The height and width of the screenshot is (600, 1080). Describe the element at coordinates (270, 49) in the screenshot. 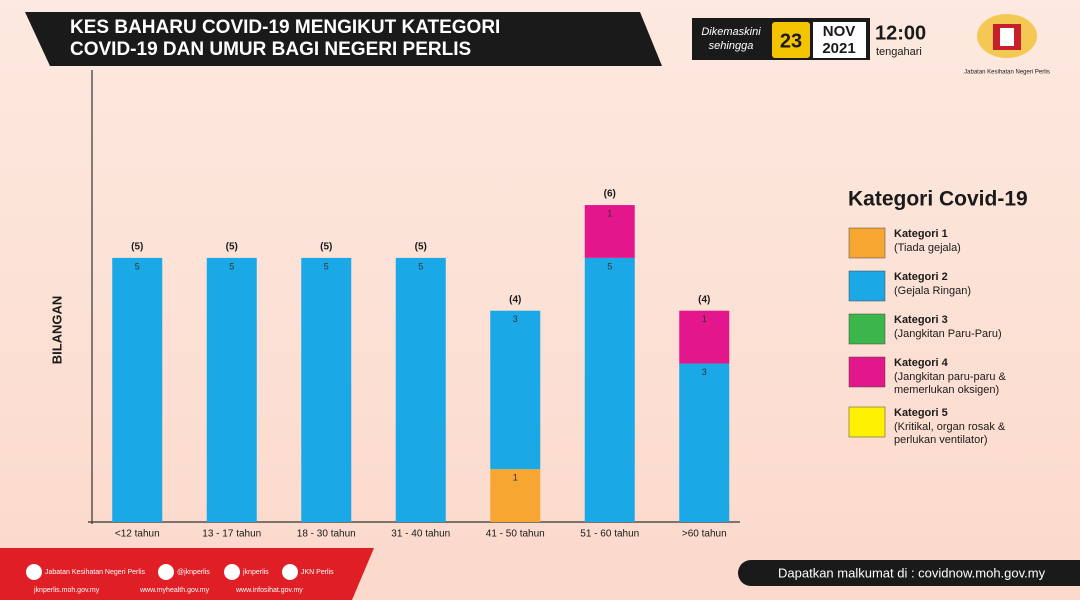

I see `title-line: COVID-19 DAN UMUR BAGI NEGERI PERLIS` at that location.